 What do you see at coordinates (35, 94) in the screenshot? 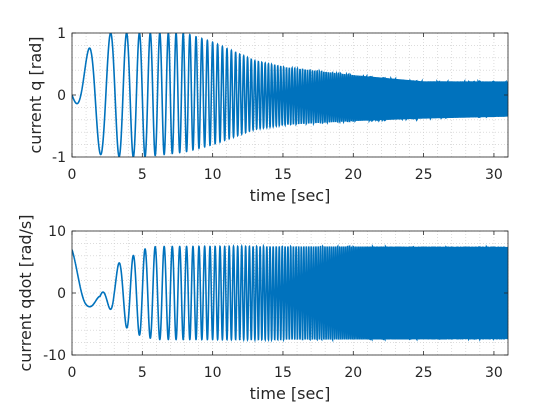
I see `y-axis-label: current q [rad]` at bounding box center [35, 94].